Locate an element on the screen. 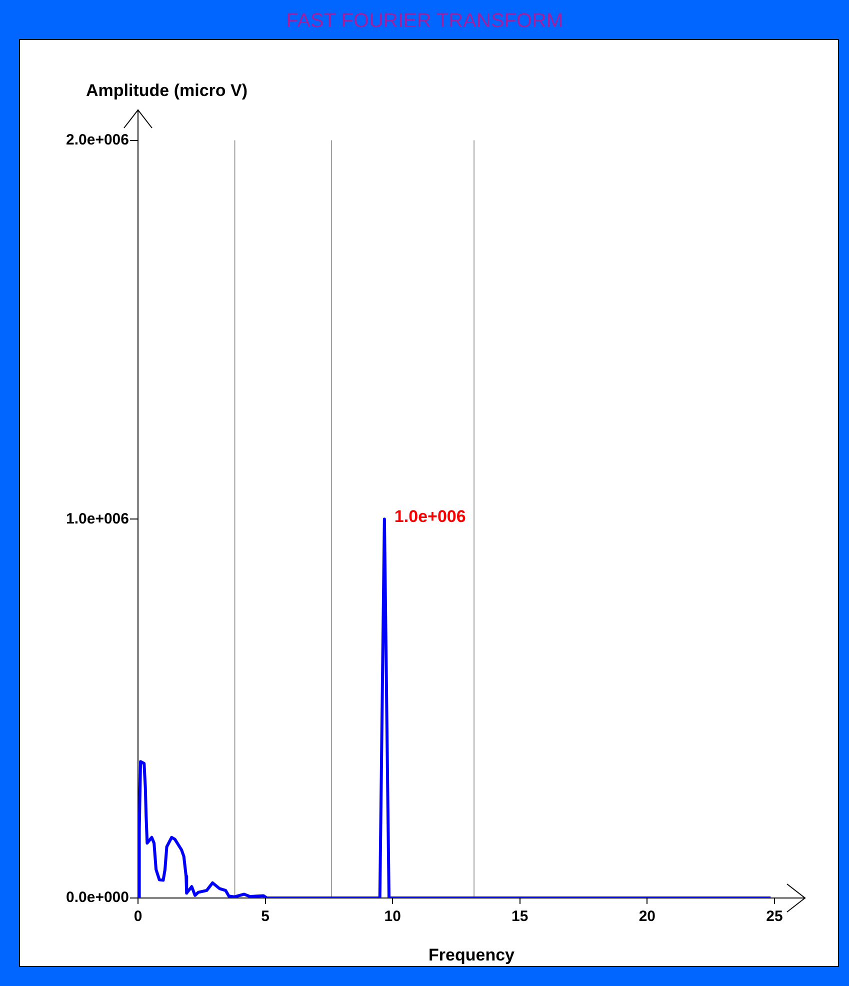 The height and width of the screenshot is (986, 849). y-tick-label: 1.0e+006 is located at coordinates (97, 519).